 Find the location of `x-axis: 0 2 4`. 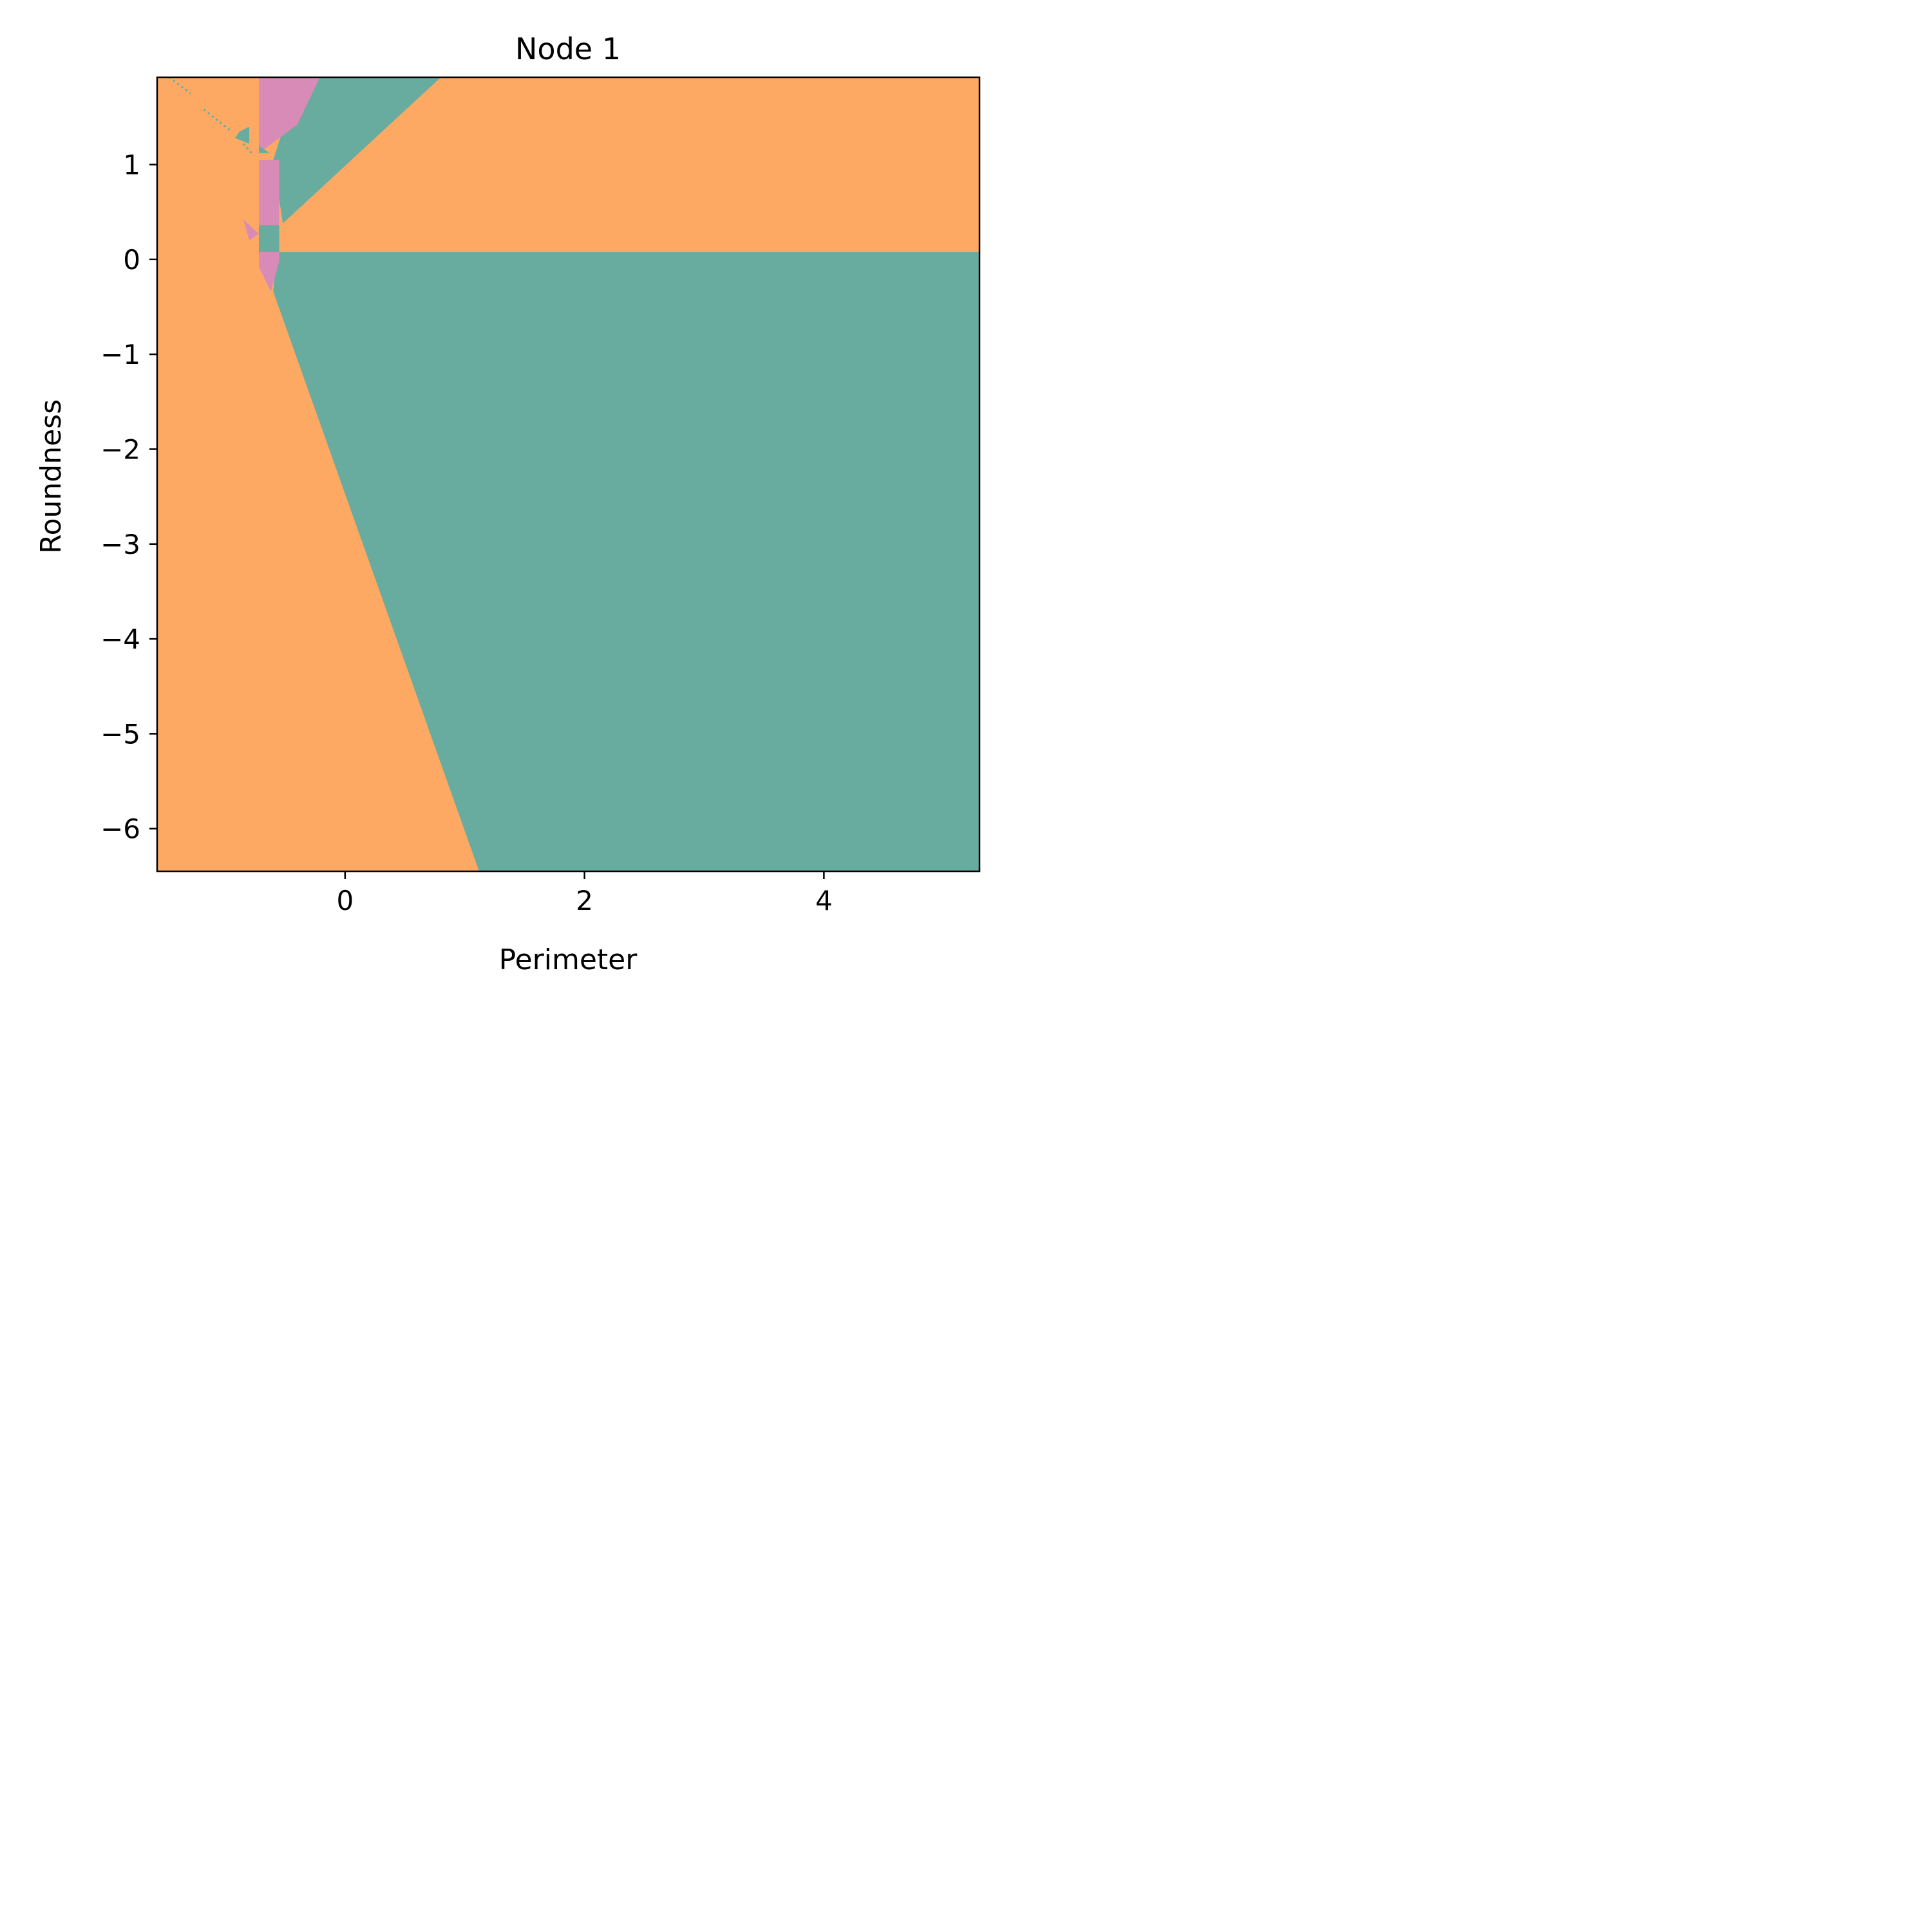

x-axis: 0 2 4 is located at coordinates (585, 893).